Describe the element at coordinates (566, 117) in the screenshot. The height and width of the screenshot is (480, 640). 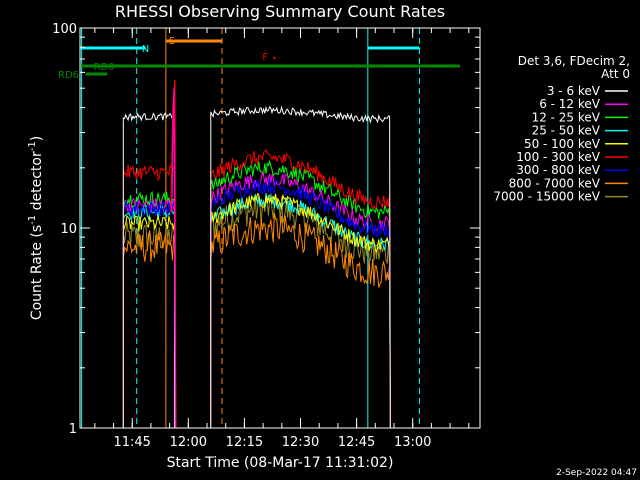
I see `legend-label: 12 - 25 keV` at that location.